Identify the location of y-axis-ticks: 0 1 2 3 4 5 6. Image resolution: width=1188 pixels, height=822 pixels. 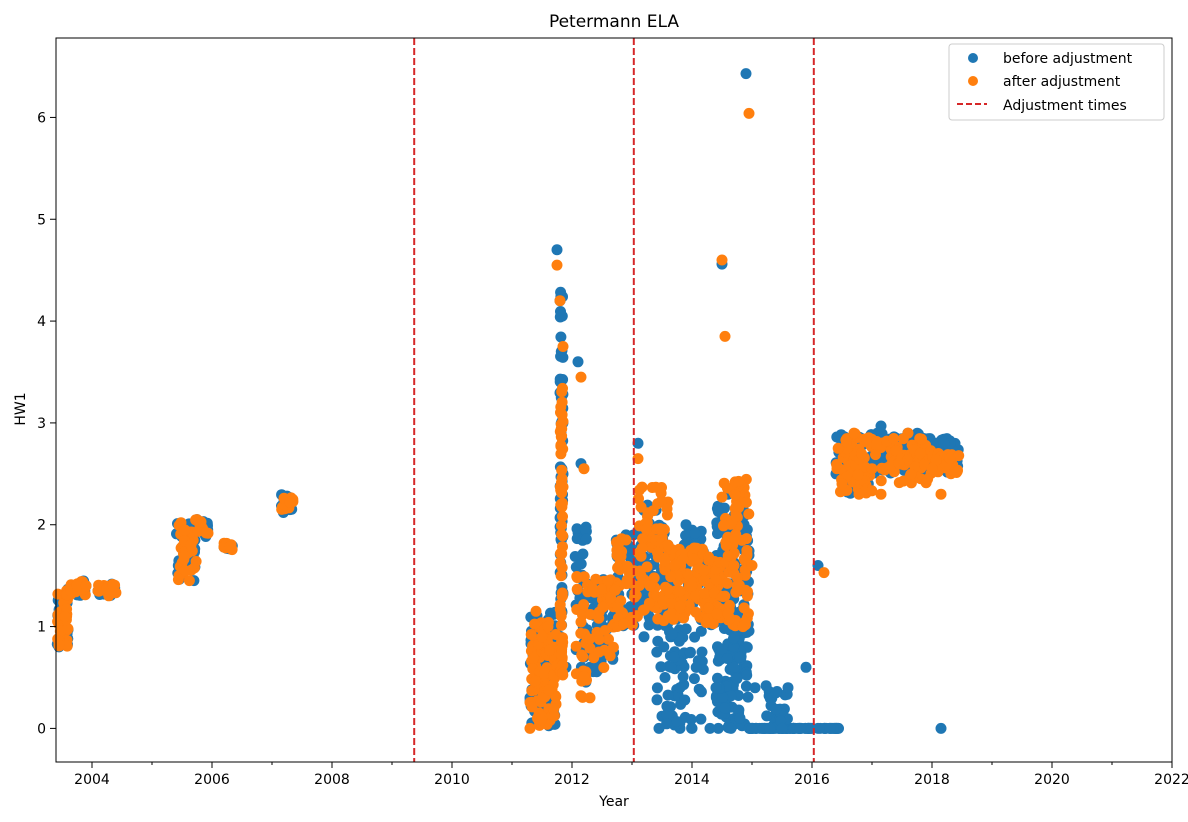
(46, 423).